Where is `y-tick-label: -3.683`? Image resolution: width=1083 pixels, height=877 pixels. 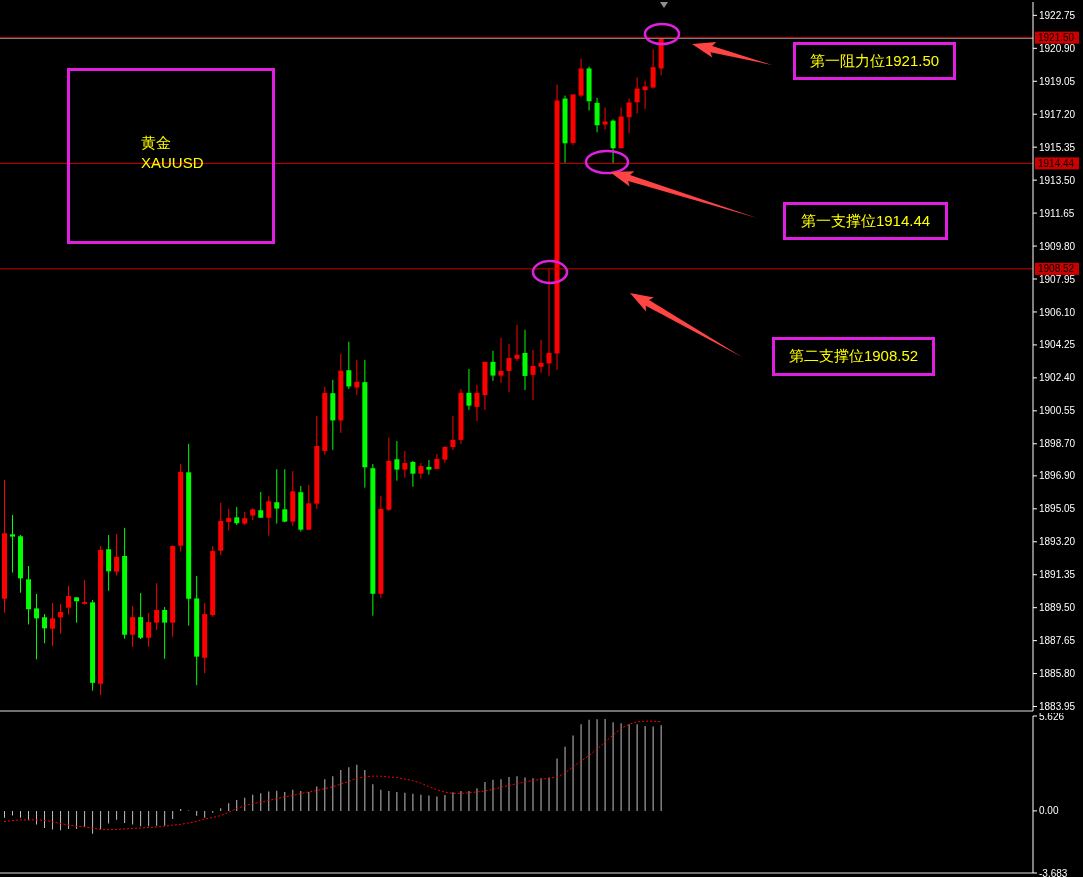
y-tick-label: -3.683 is located at coordinates (1053, 872).